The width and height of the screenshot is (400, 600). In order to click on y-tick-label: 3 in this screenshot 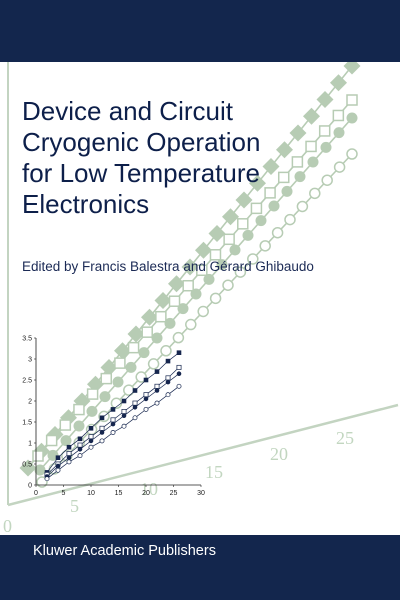, I will do `click(30, 360)`.